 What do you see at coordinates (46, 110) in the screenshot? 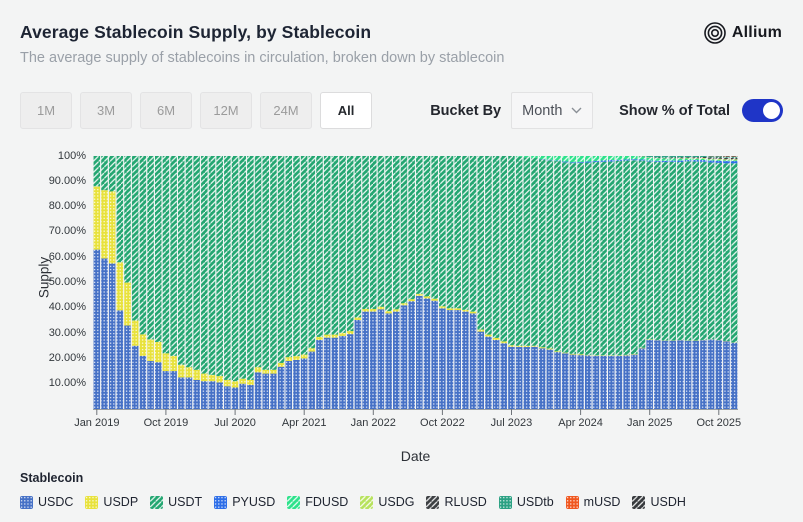
I see `time-range-button-1m: 1M` at bounding box center [46, 110].